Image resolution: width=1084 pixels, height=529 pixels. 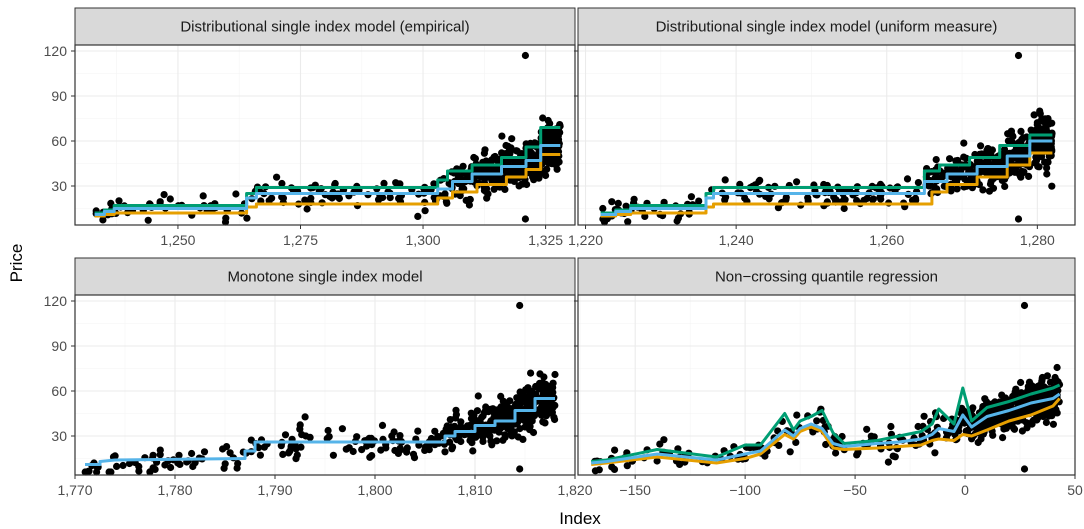 What do you see at coordinates (374, 490) in the screenshot?
I see `x-tick-label: 1,800` at bounding box center [374, 490].